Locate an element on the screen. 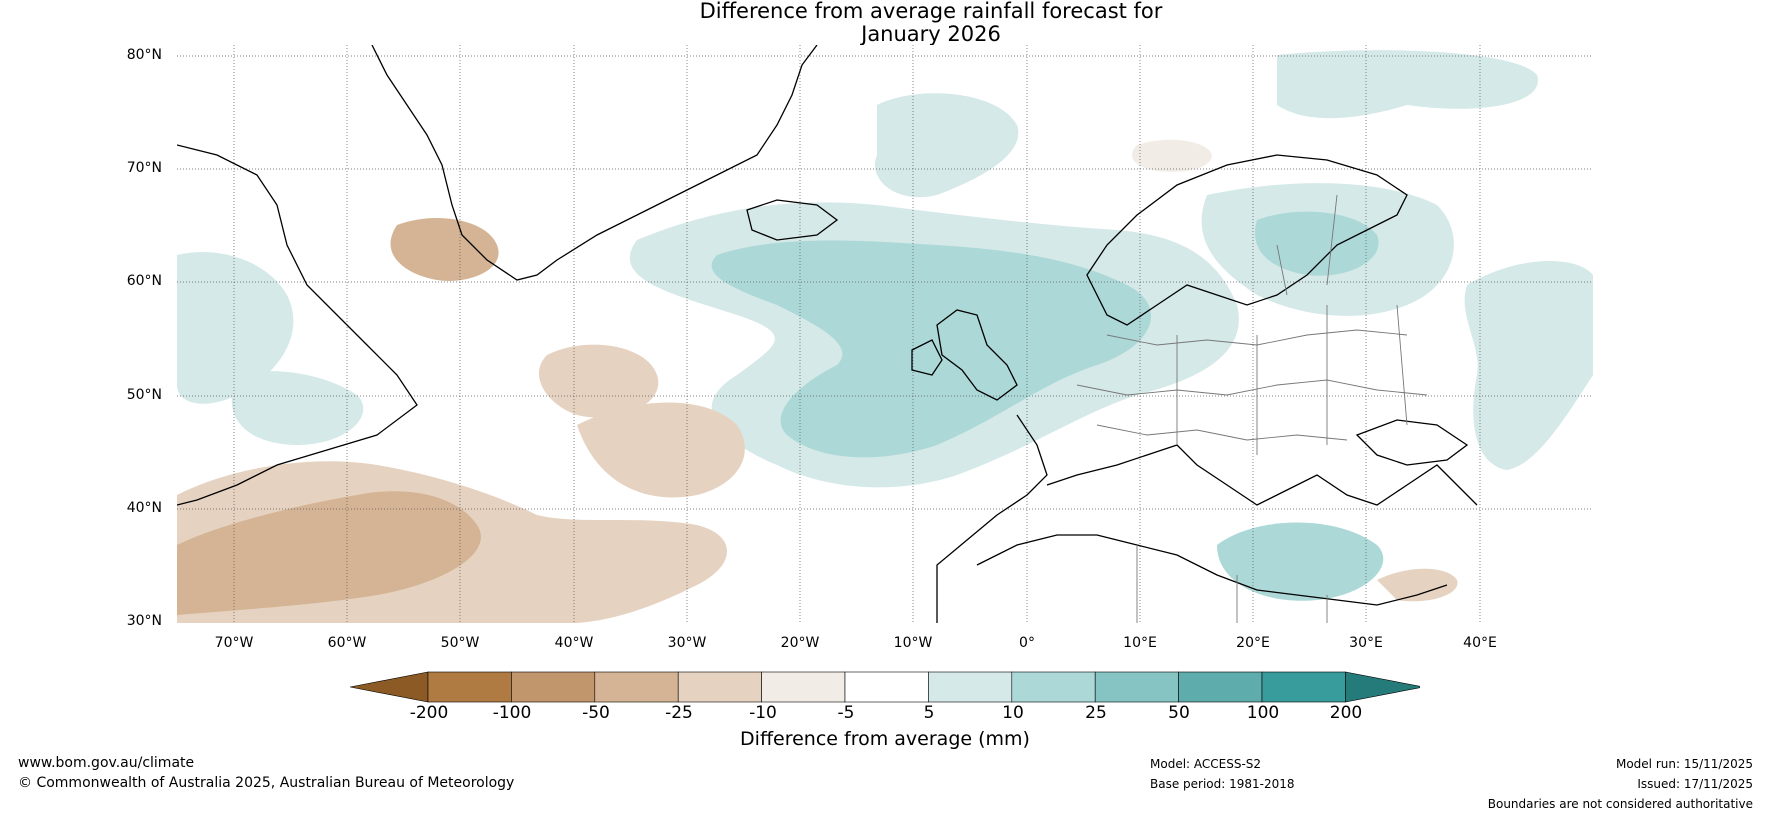  colorbar-tick-label: 10 is located at coordinates (1013, 713).